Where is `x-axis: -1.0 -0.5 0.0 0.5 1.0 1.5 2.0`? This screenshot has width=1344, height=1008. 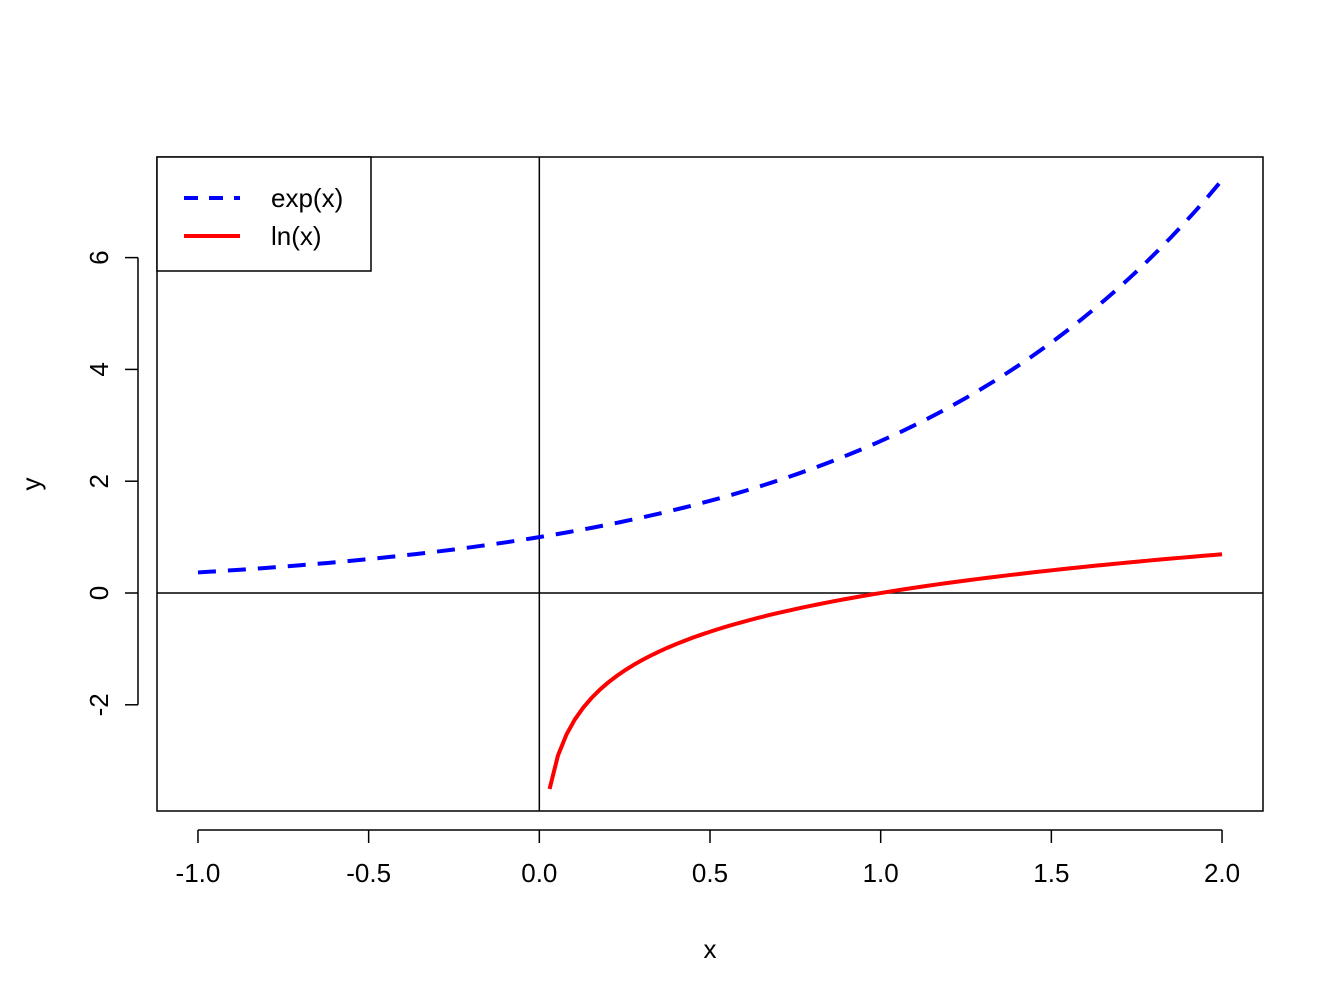 x-axis: -1.0 -0.5 0.0 0.5 1.0 1.5 2.0 is located at coordinates (708, 858).